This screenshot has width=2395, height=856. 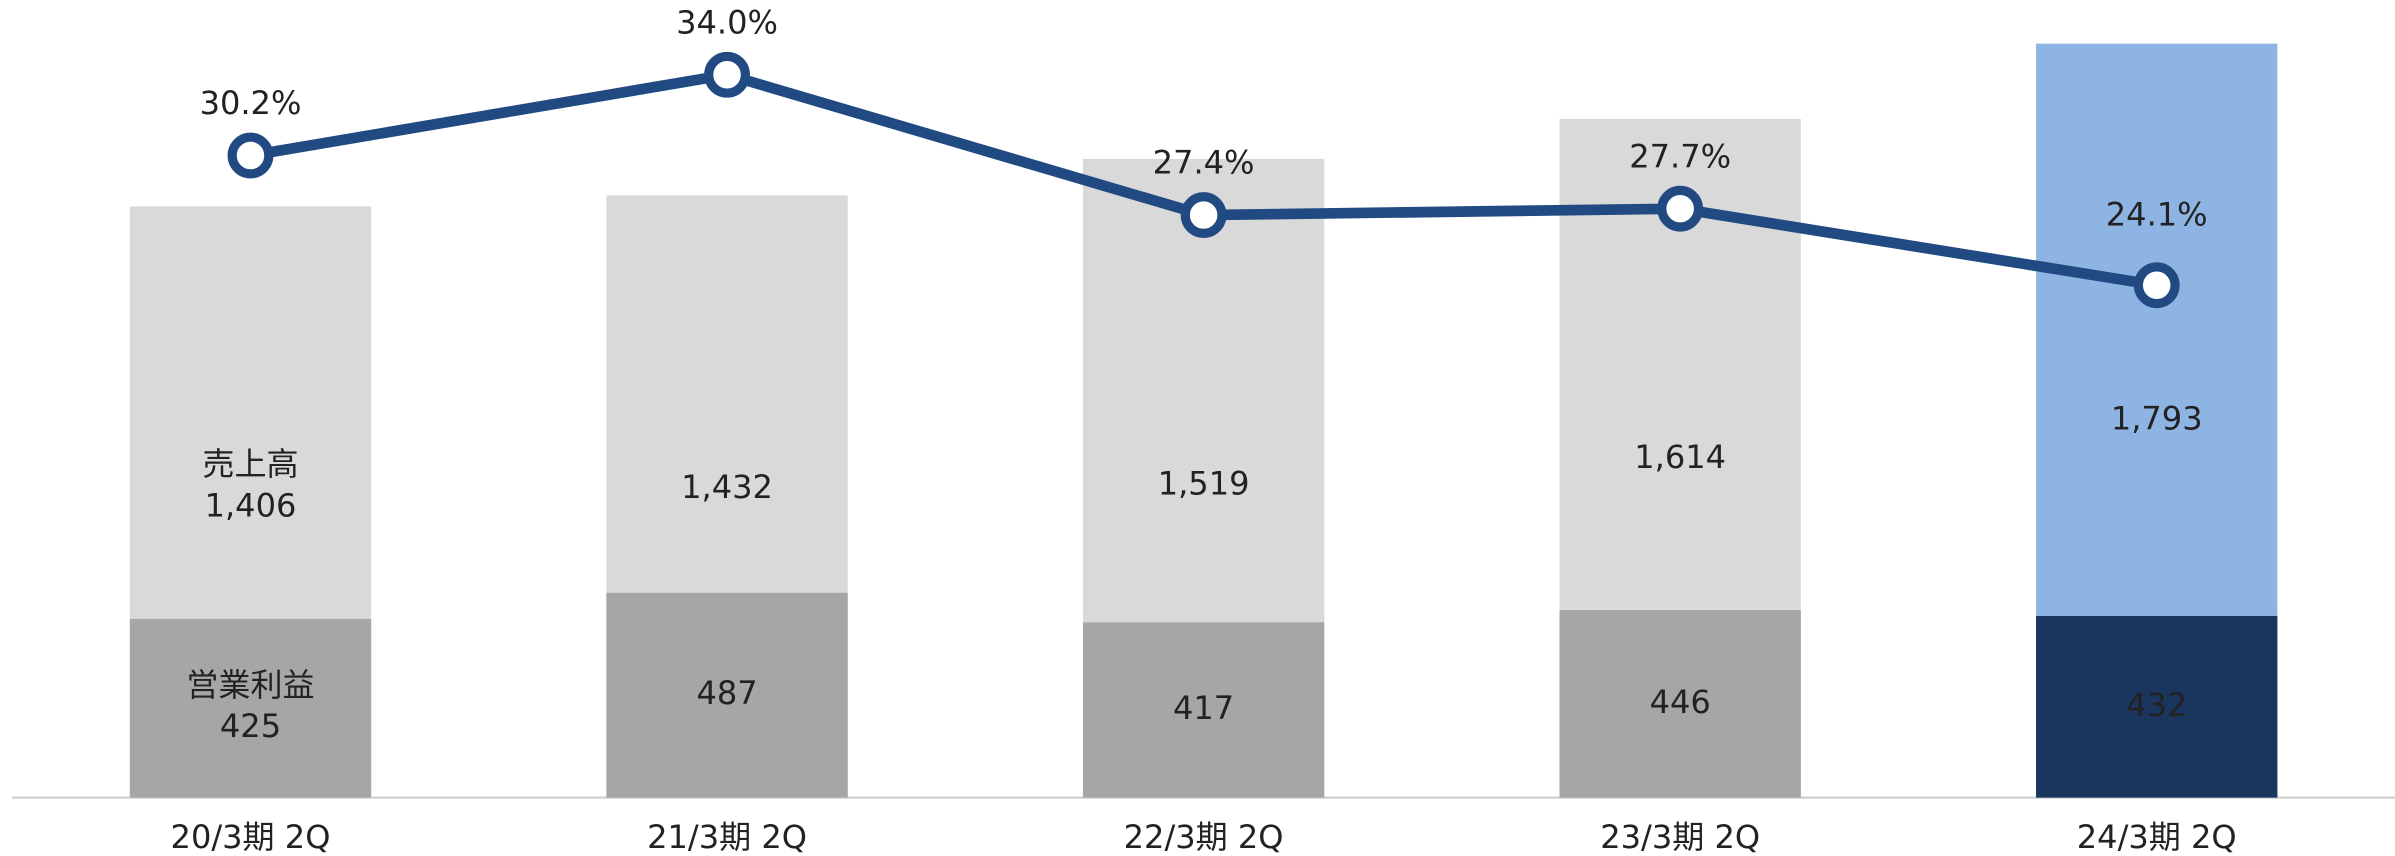 What do you see at coordinates (1204, 837) in the screenshot?
I see `x-tick-label: 22/3期 2Q` at bounding box center [1204, 837].